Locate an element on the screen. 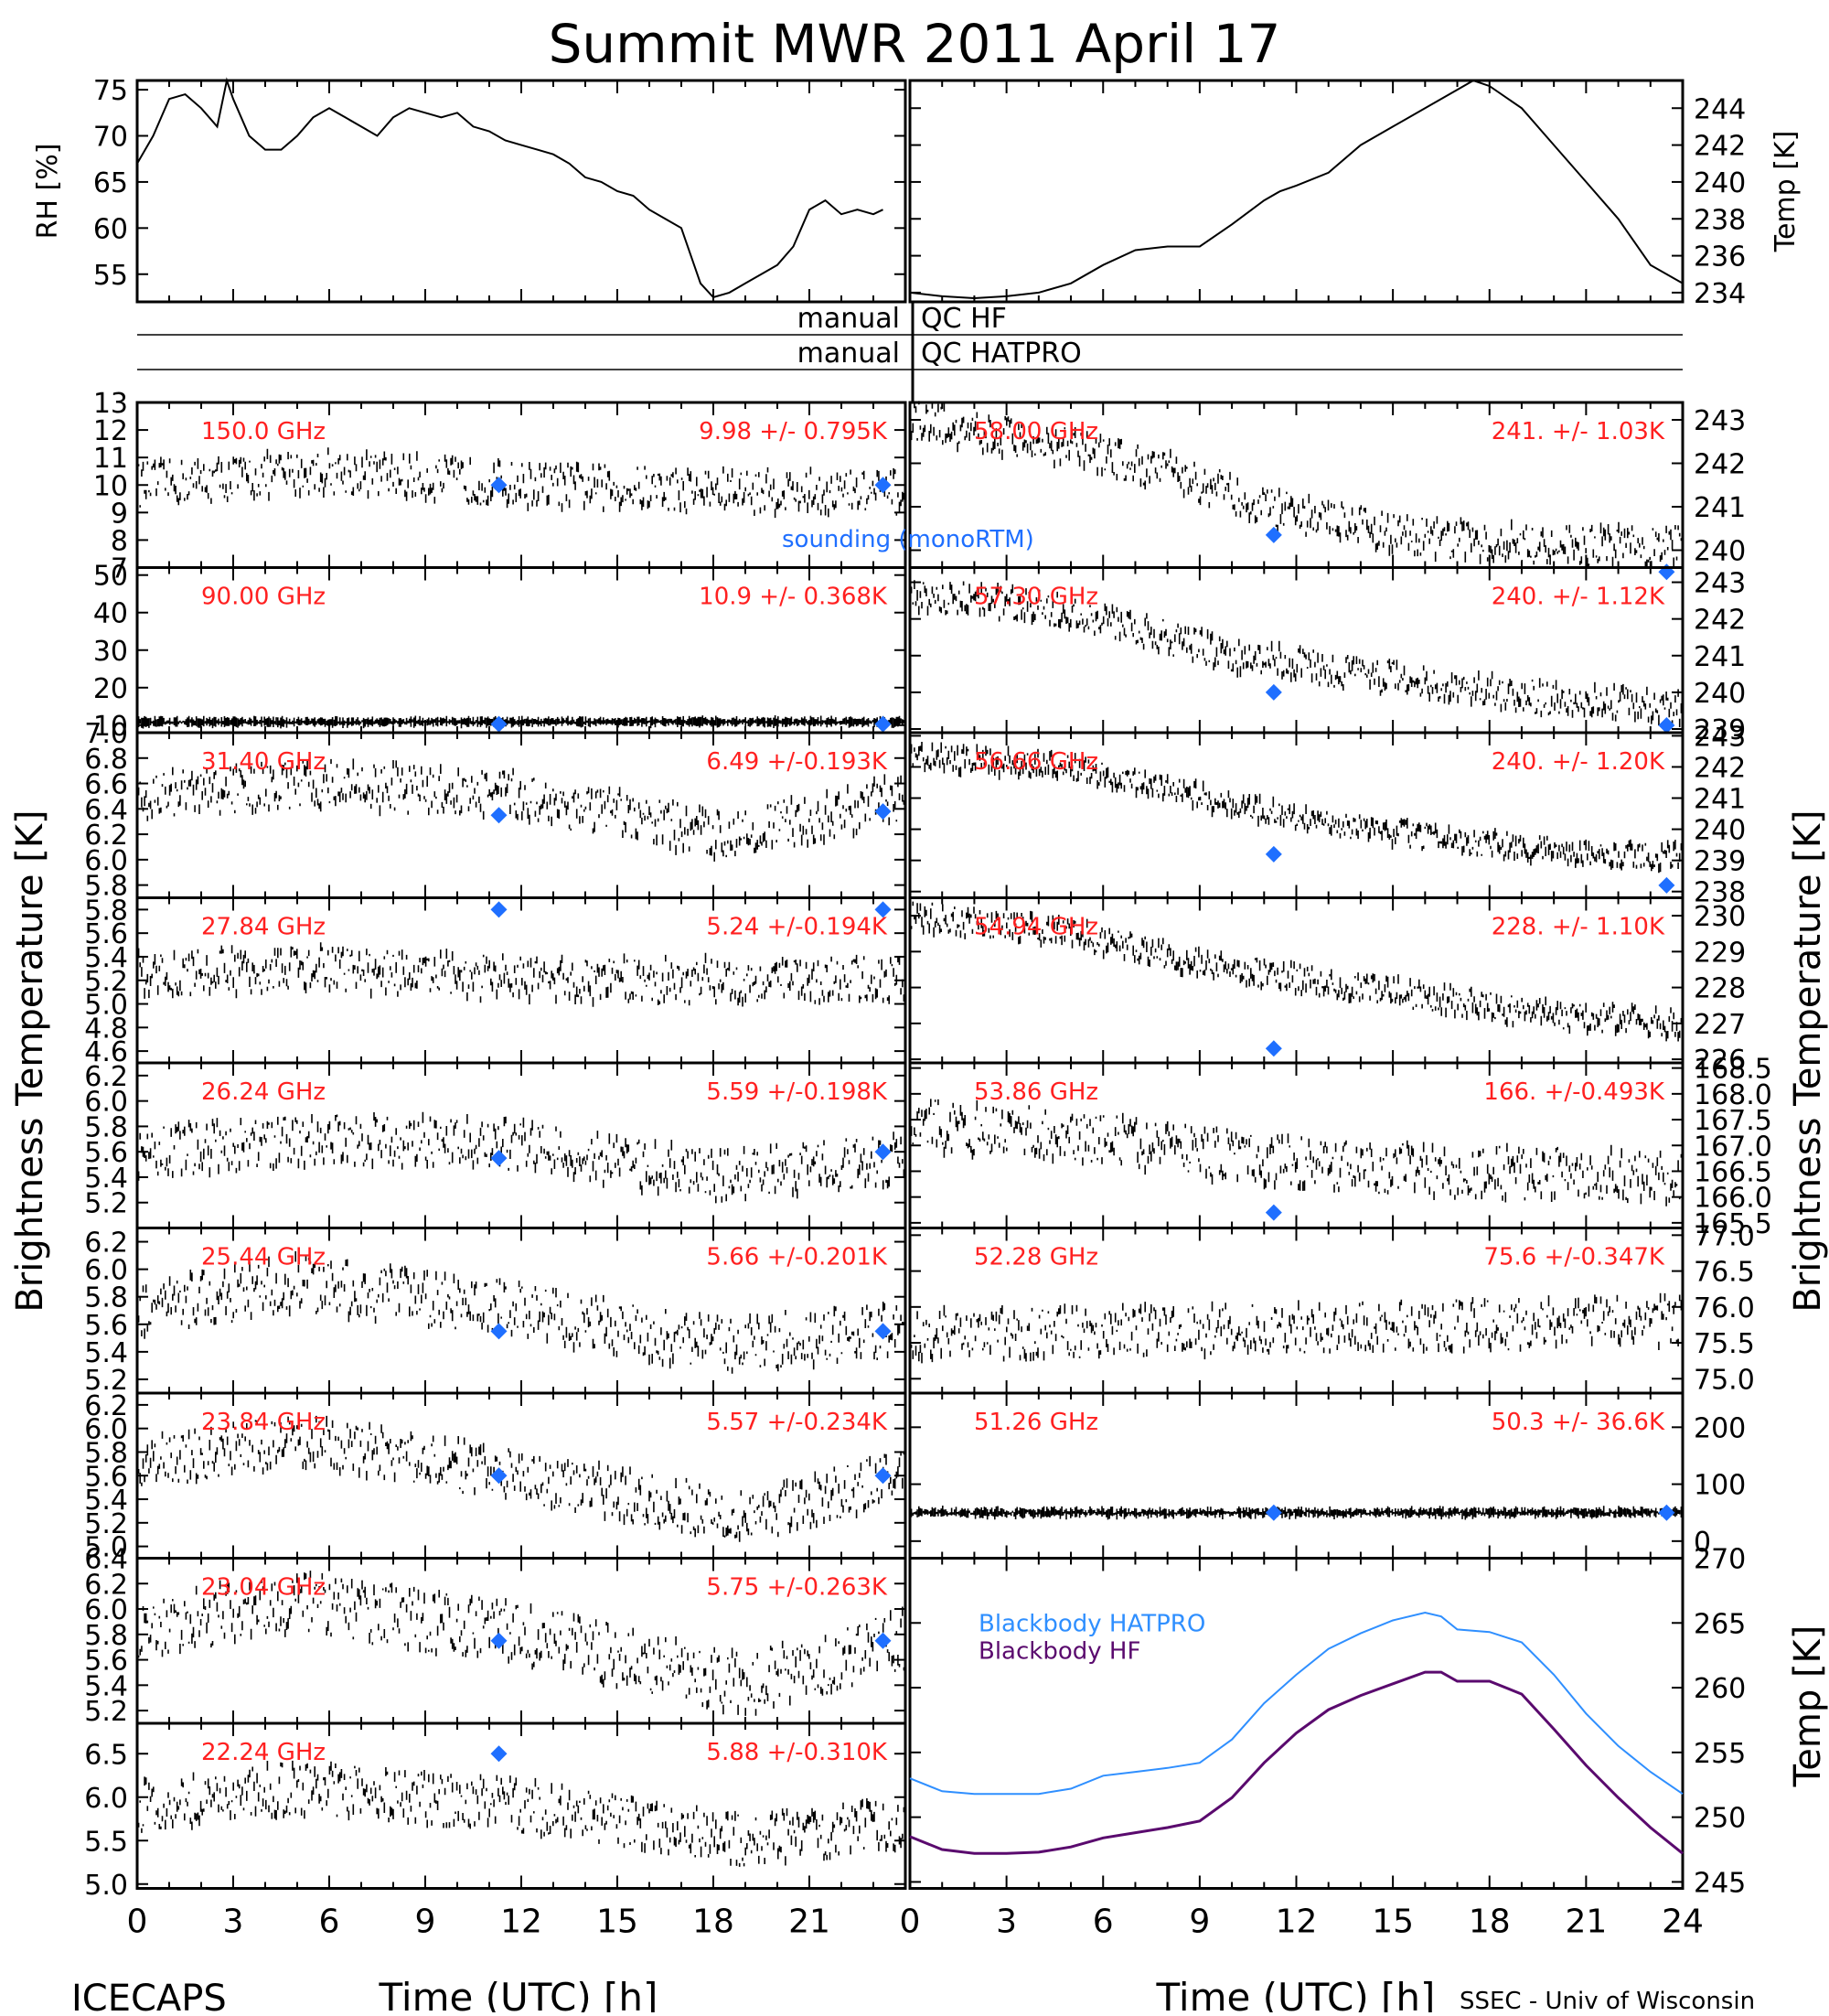 This screenshot has height=2016, width=1829. tb_150-panel-ytick-label: 11 is located at coordinates (110, 459).